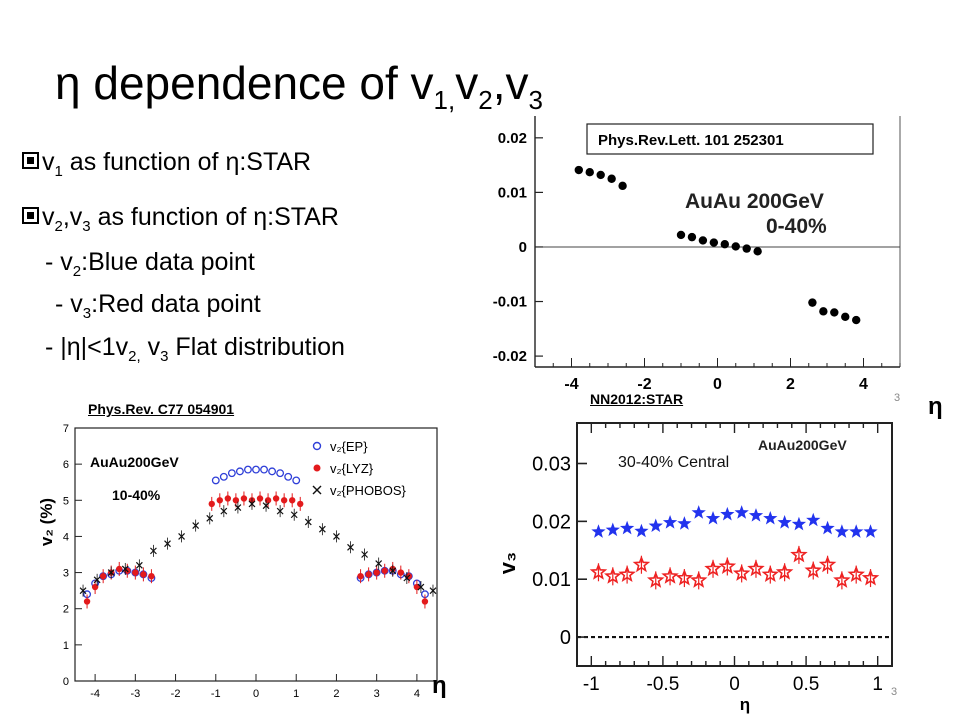  What do you see at coordinates (571, 384) in the screenshot?
I see `v1-x-tick-label: -4` at bounding box center [571, 384].